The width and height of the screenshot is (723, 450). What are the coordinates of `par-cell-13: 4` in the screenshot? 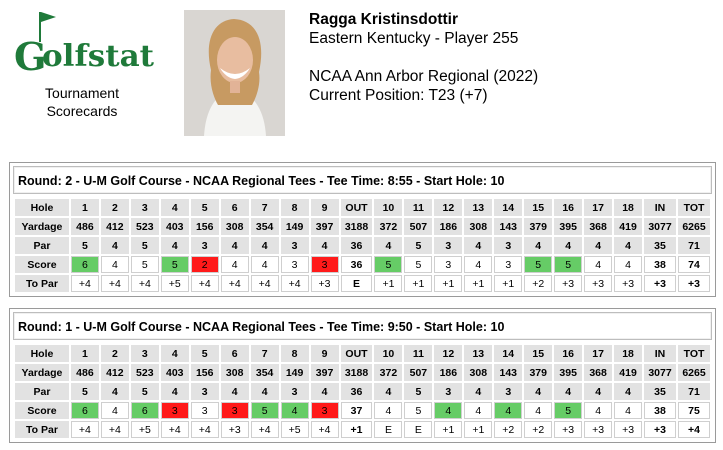 It's located at (478, 245).